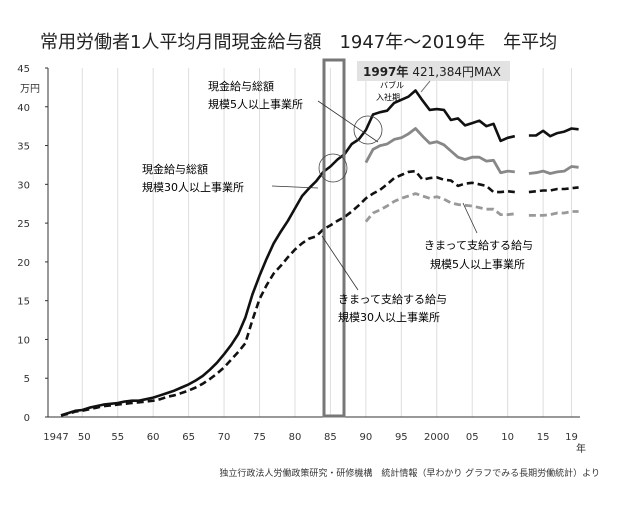 The height and width of the screenshot is (508, 643). I want to click on x-tick-label: 10, so click(507, 437).